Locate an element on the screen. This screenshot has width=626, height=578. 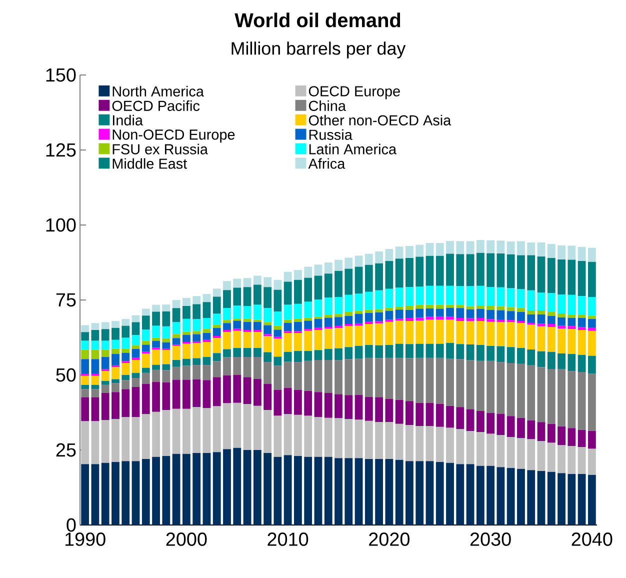
legend-label: Other non-OECD Asia is located at coordinates (380, 120).